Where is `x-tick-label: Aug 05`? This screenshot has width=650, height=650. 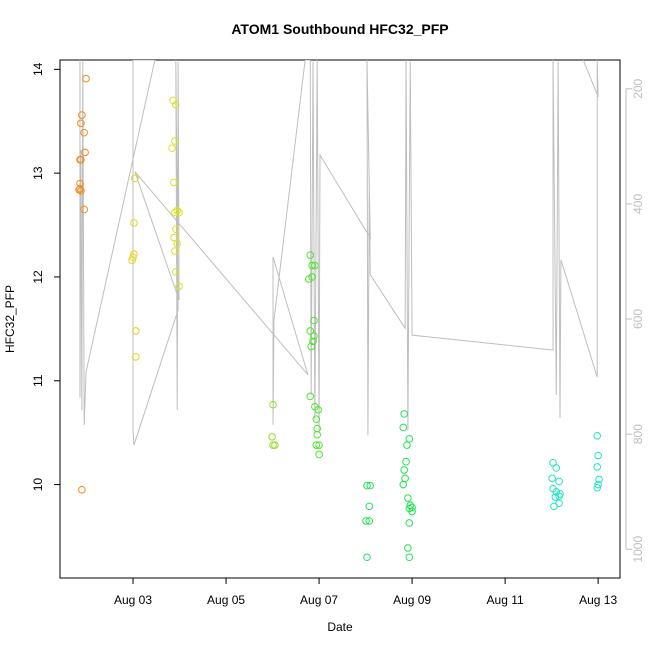 x-tick-label: Aug 05 is located at coordinates (226, 600).